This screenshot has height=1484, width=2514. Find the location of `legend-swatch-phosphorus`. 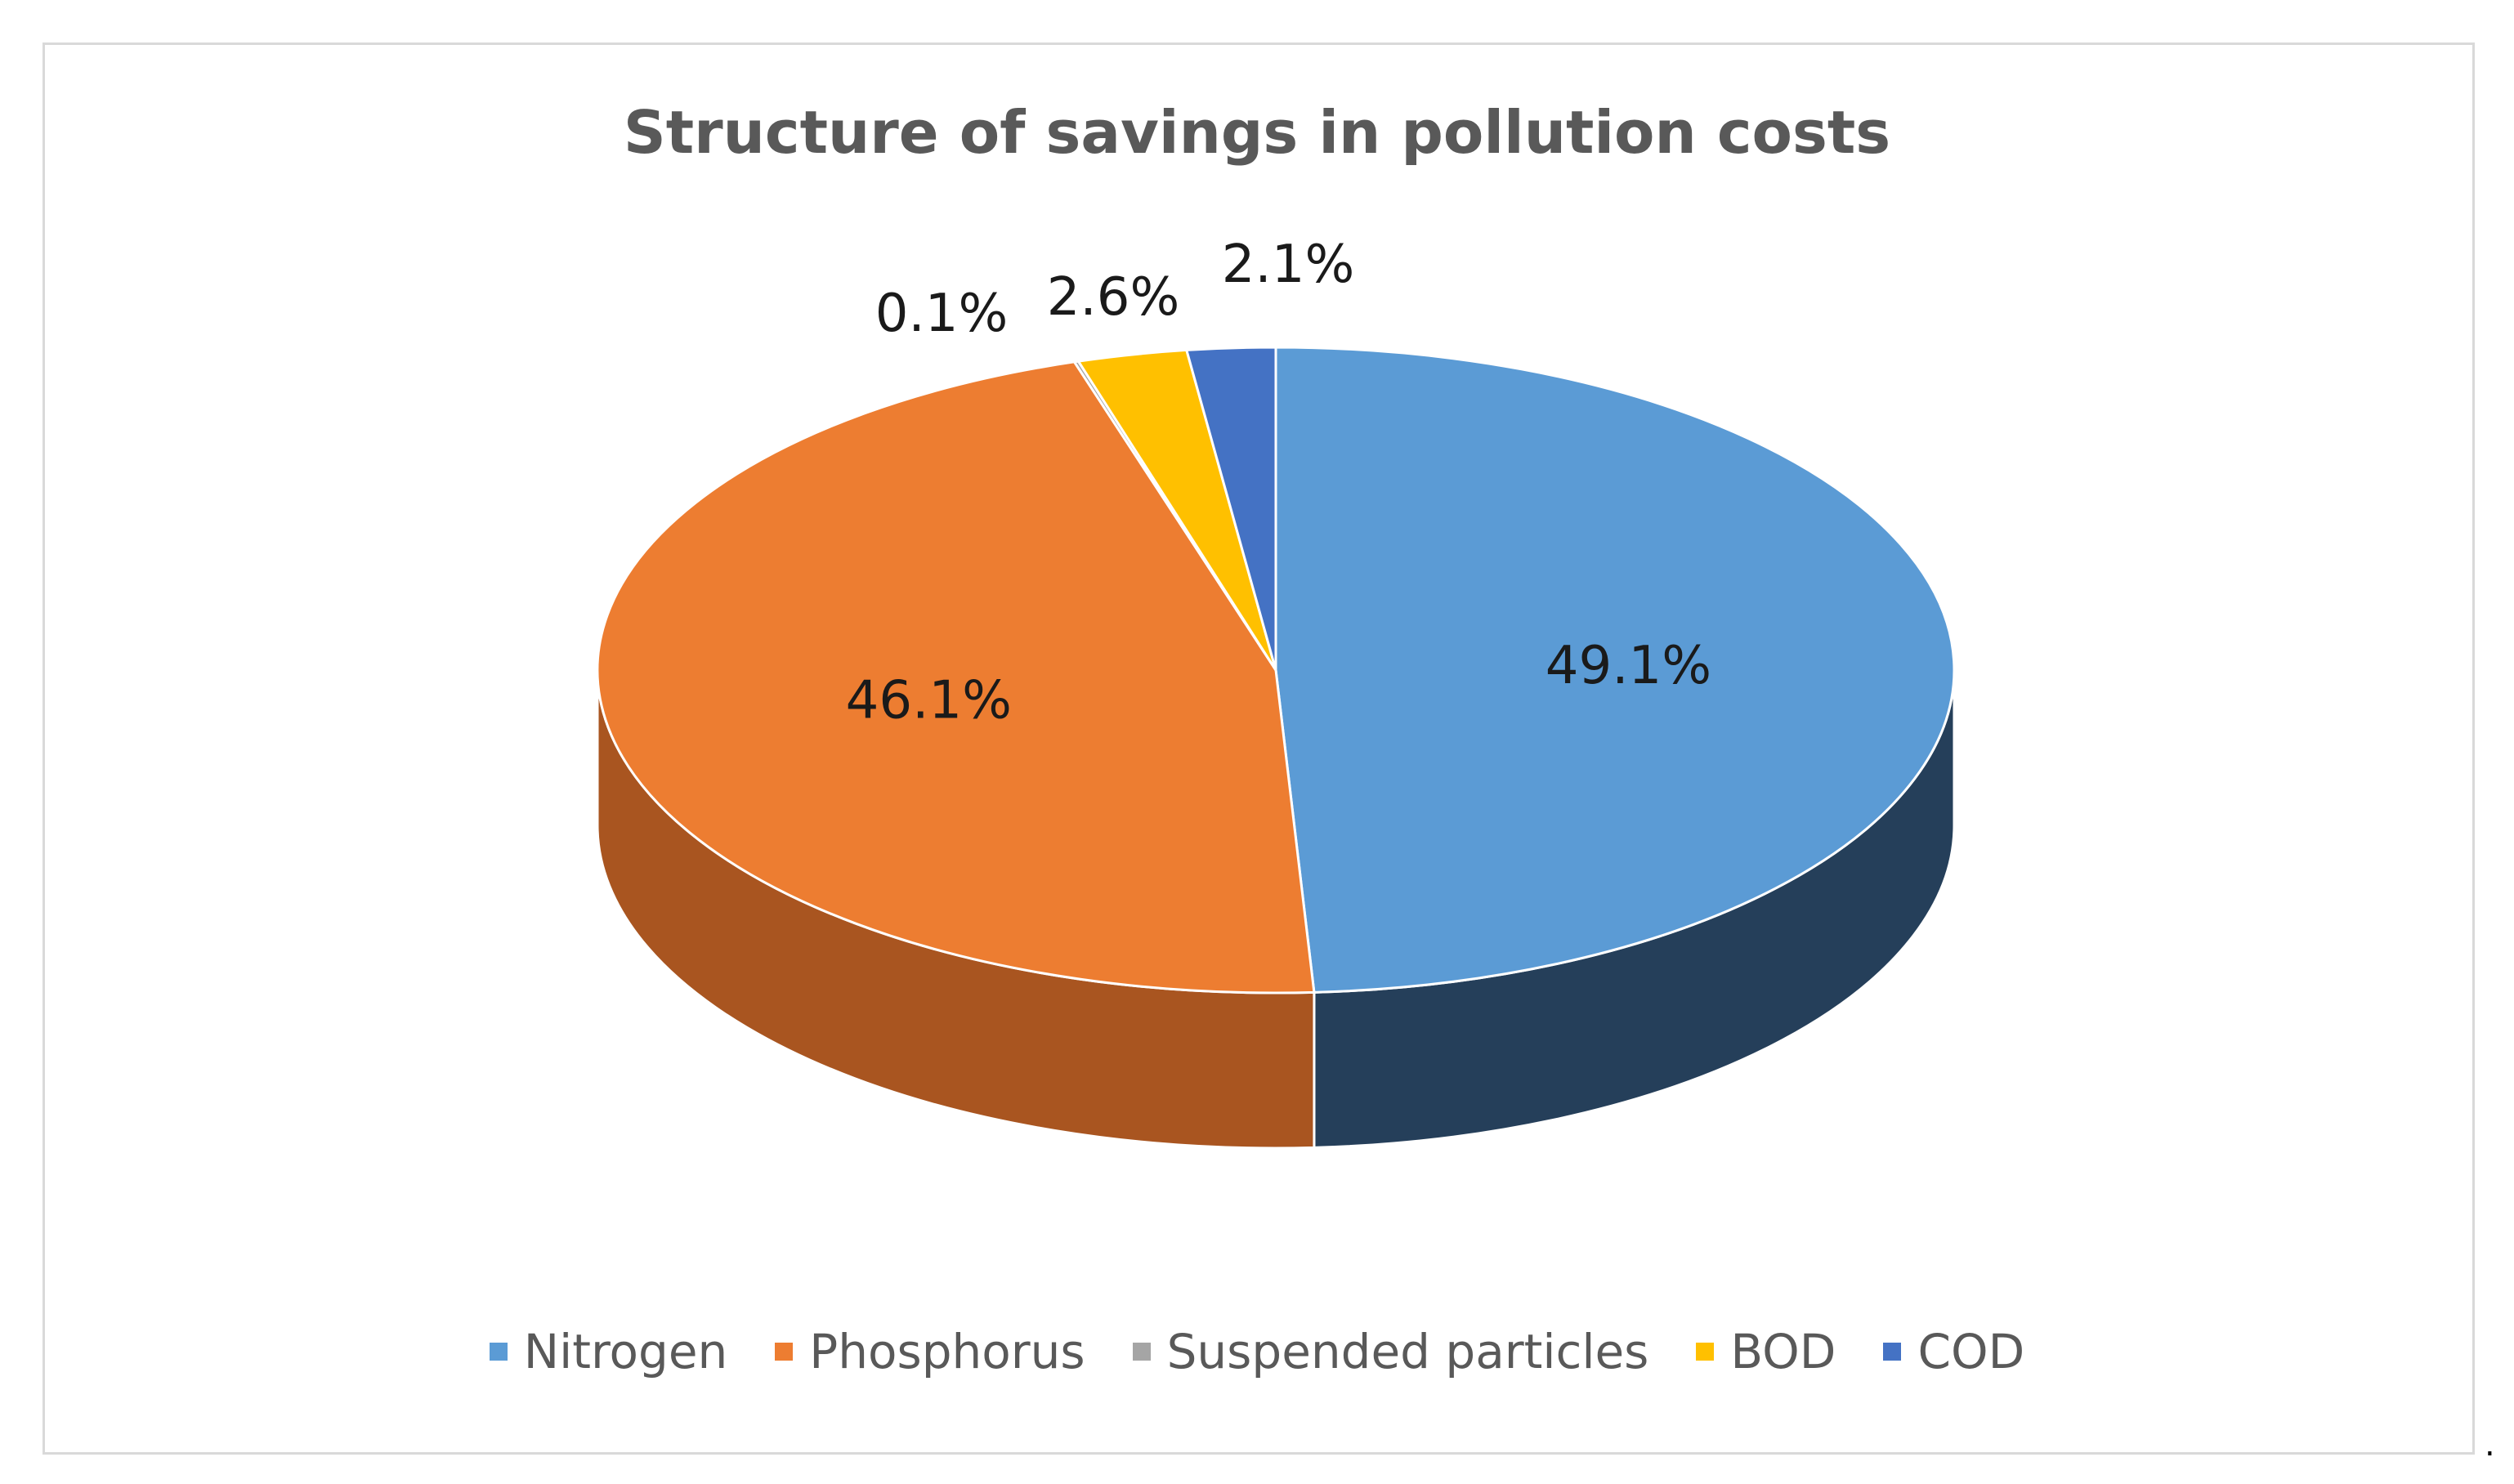

legend-swatch-phosphorus is located at coordinates (785, 1352).